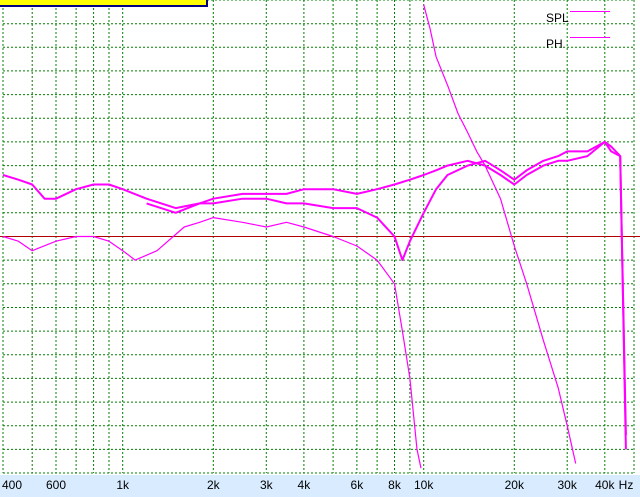 The width and height of the screenshot is (640, 497). I want to click on x-tick-label: 600, so click(56, 485).